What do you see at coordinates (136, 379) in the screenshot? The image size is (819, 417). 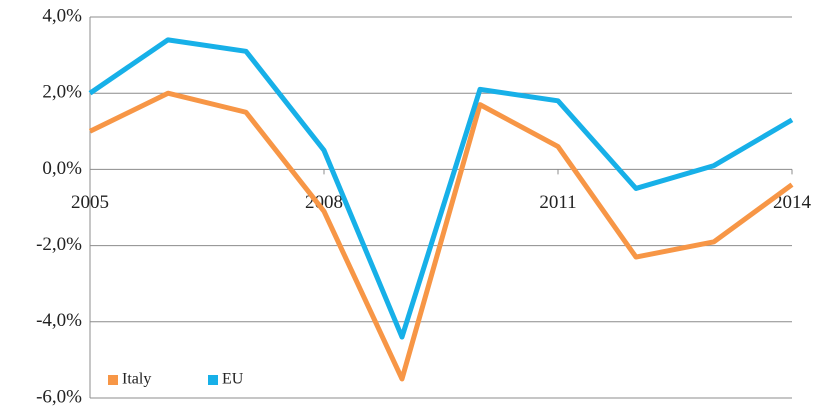 I see `legend-label: Italy` at bounding box center [136, 379].